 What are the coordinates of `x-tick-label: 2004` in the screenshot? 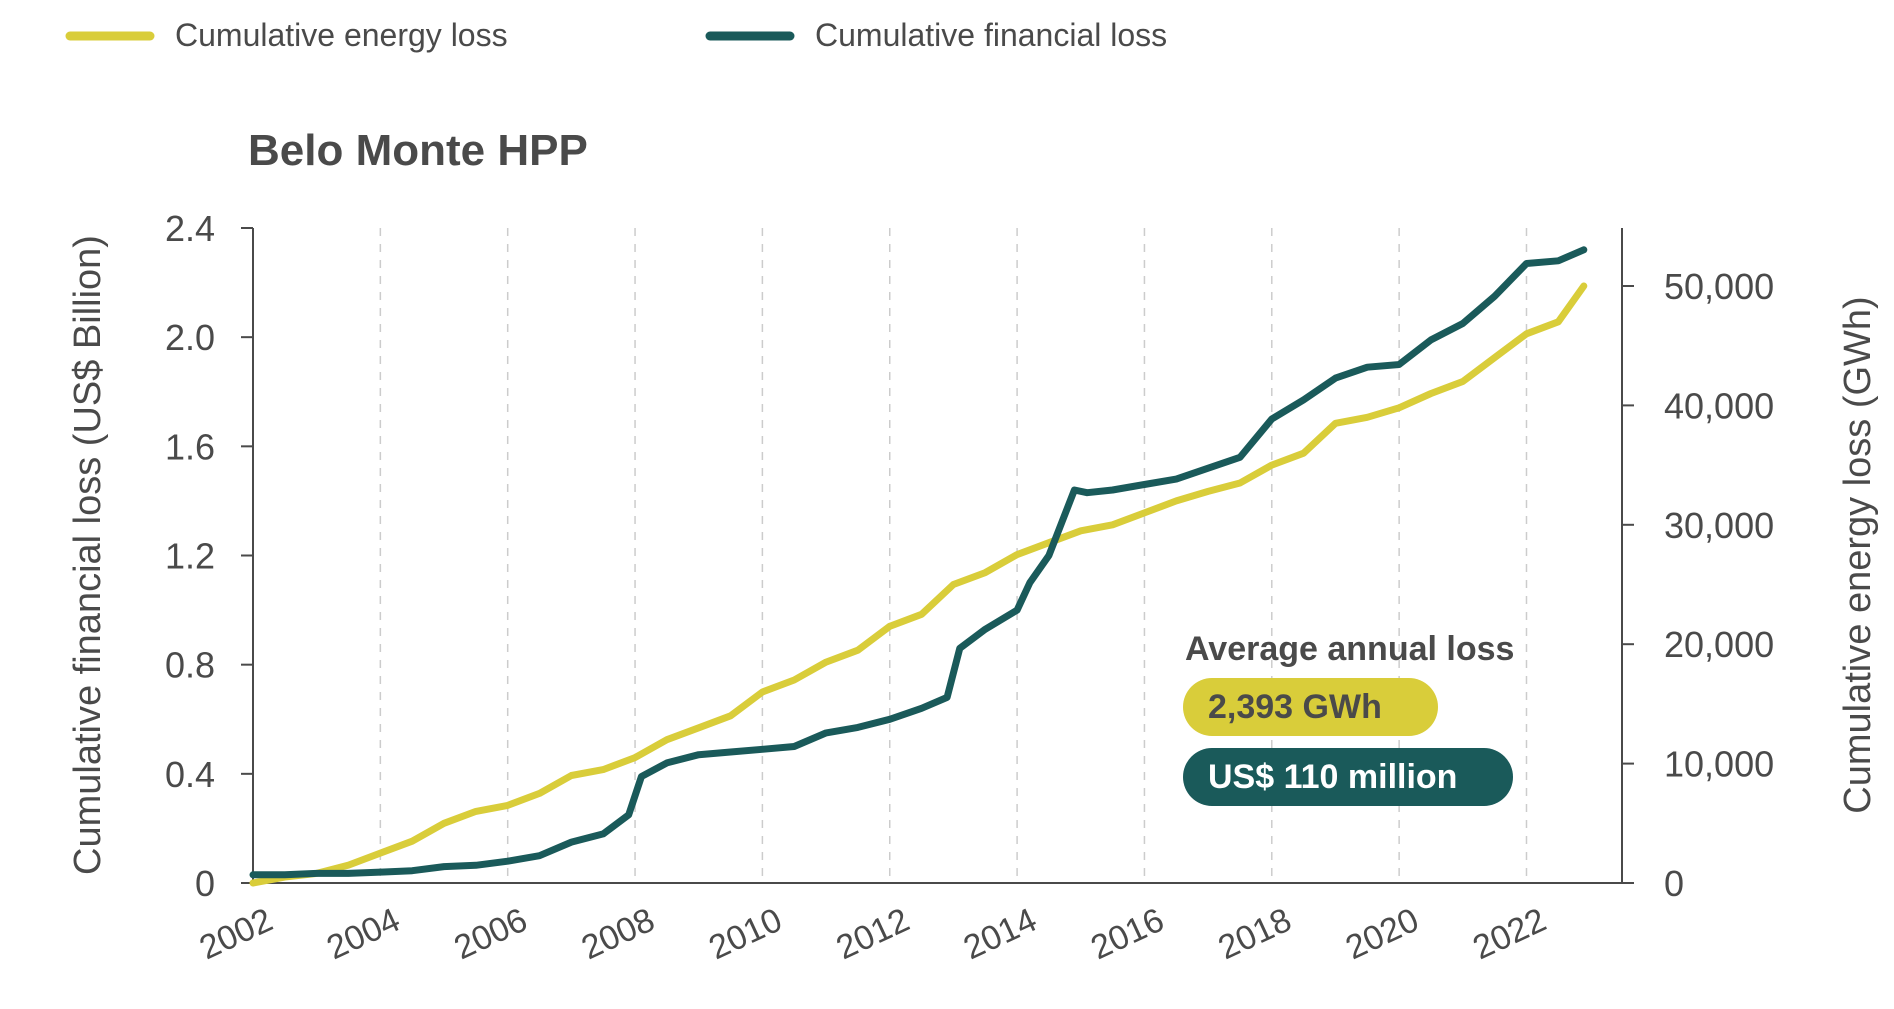 It's located at (363, 934).